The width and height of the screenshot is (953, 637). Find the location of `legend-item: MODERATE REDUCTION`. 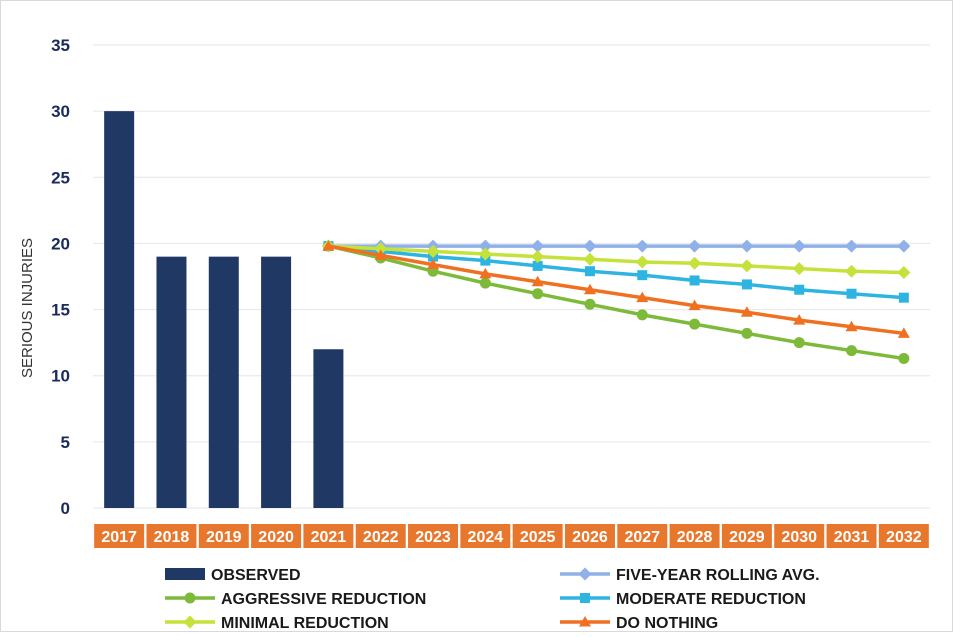

legend-item: MODERATE REDUCTION is located at coordinates (683, 599).